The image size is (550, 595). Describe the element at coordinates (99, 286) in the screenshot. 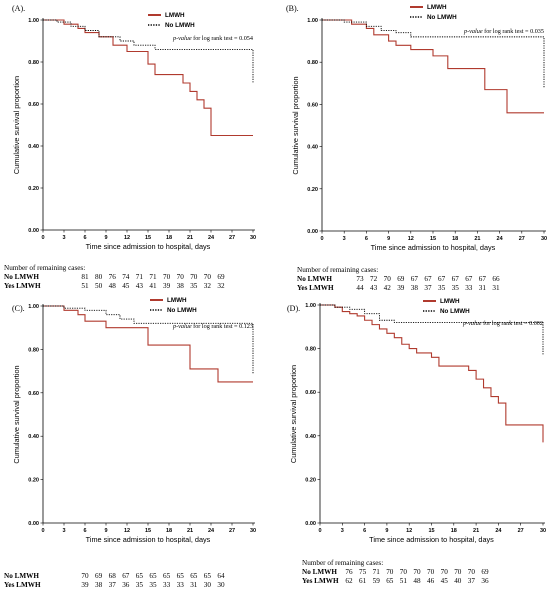

I see `table-cell: 50` at that location.